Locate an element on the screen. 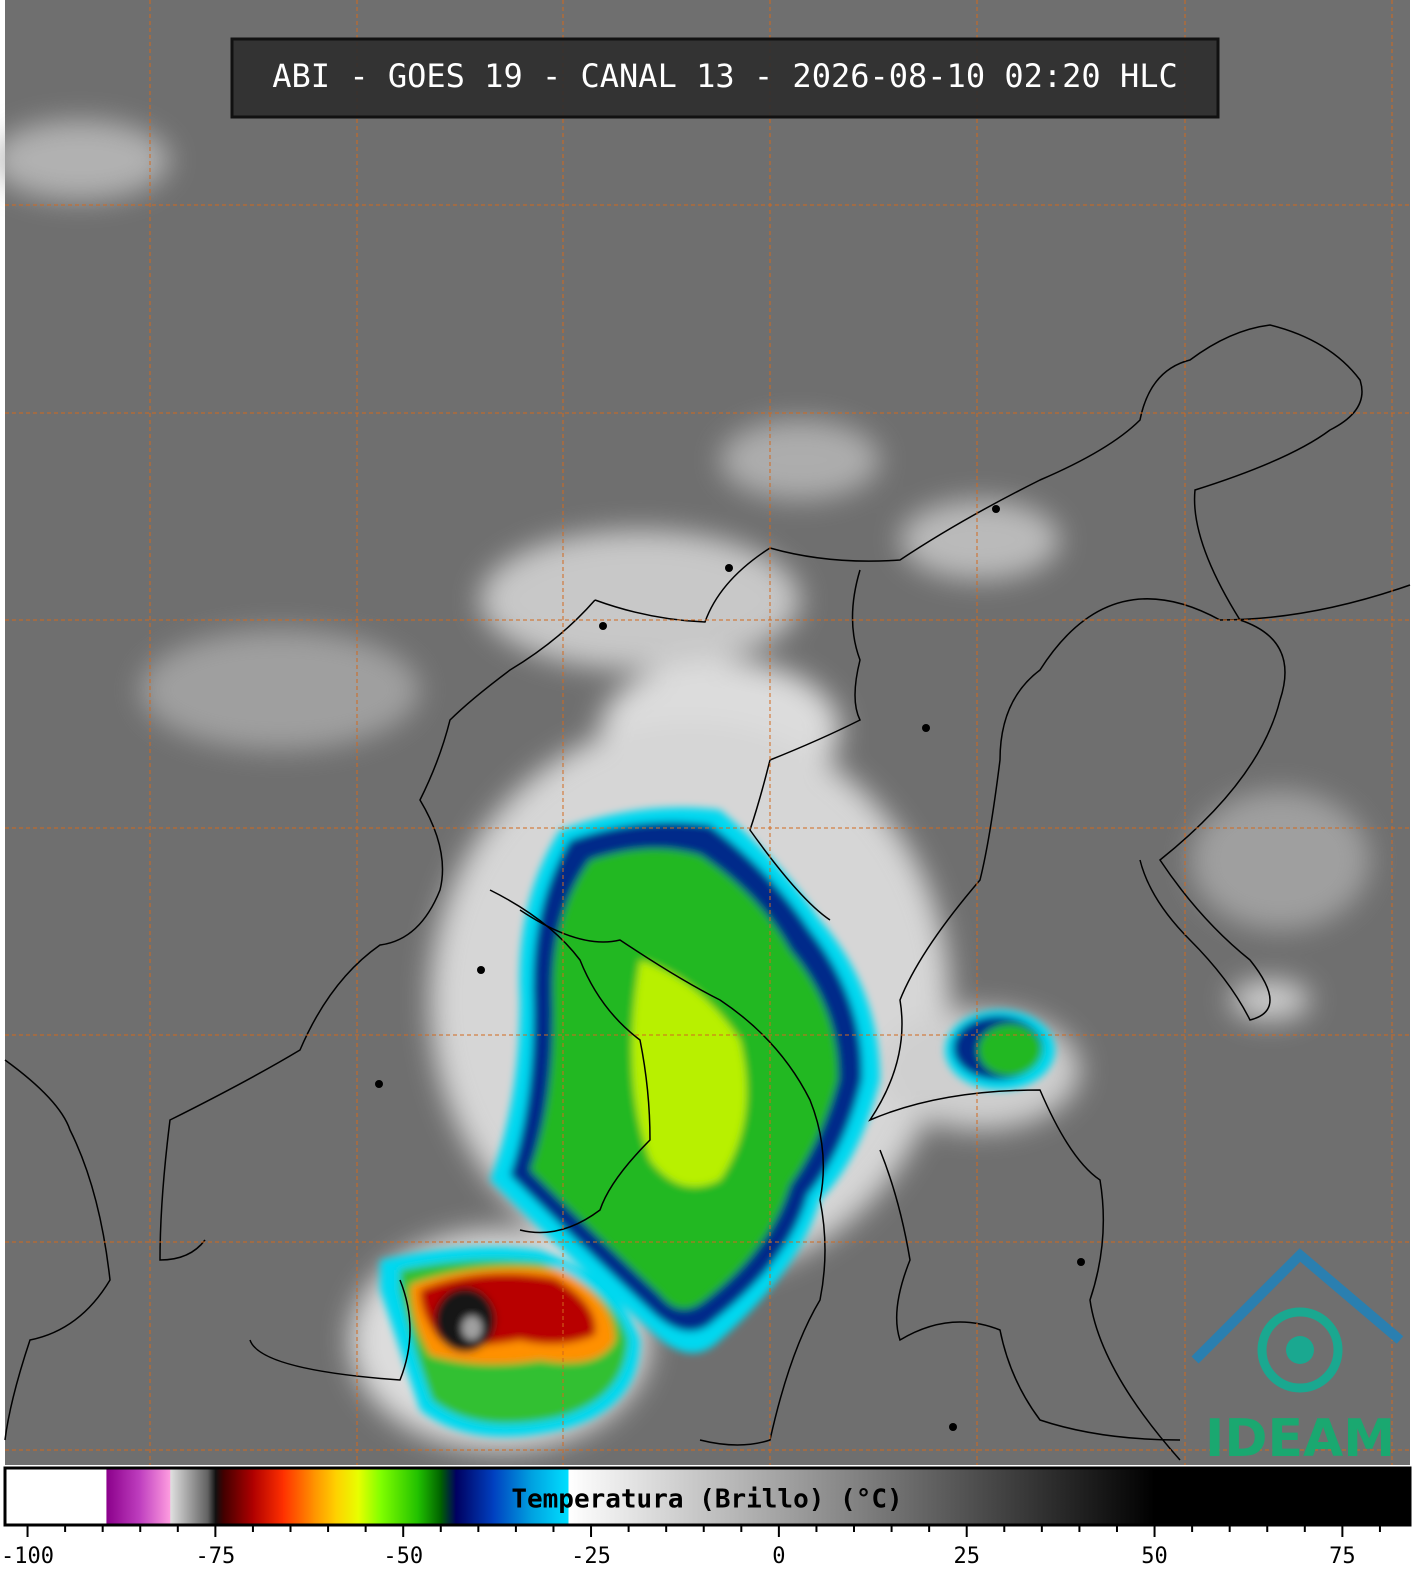 This screenshot has height=1581, width=1419. colorbar-label: Temperatura (Brillo) (°C) is located at coordinates (706, 1500).